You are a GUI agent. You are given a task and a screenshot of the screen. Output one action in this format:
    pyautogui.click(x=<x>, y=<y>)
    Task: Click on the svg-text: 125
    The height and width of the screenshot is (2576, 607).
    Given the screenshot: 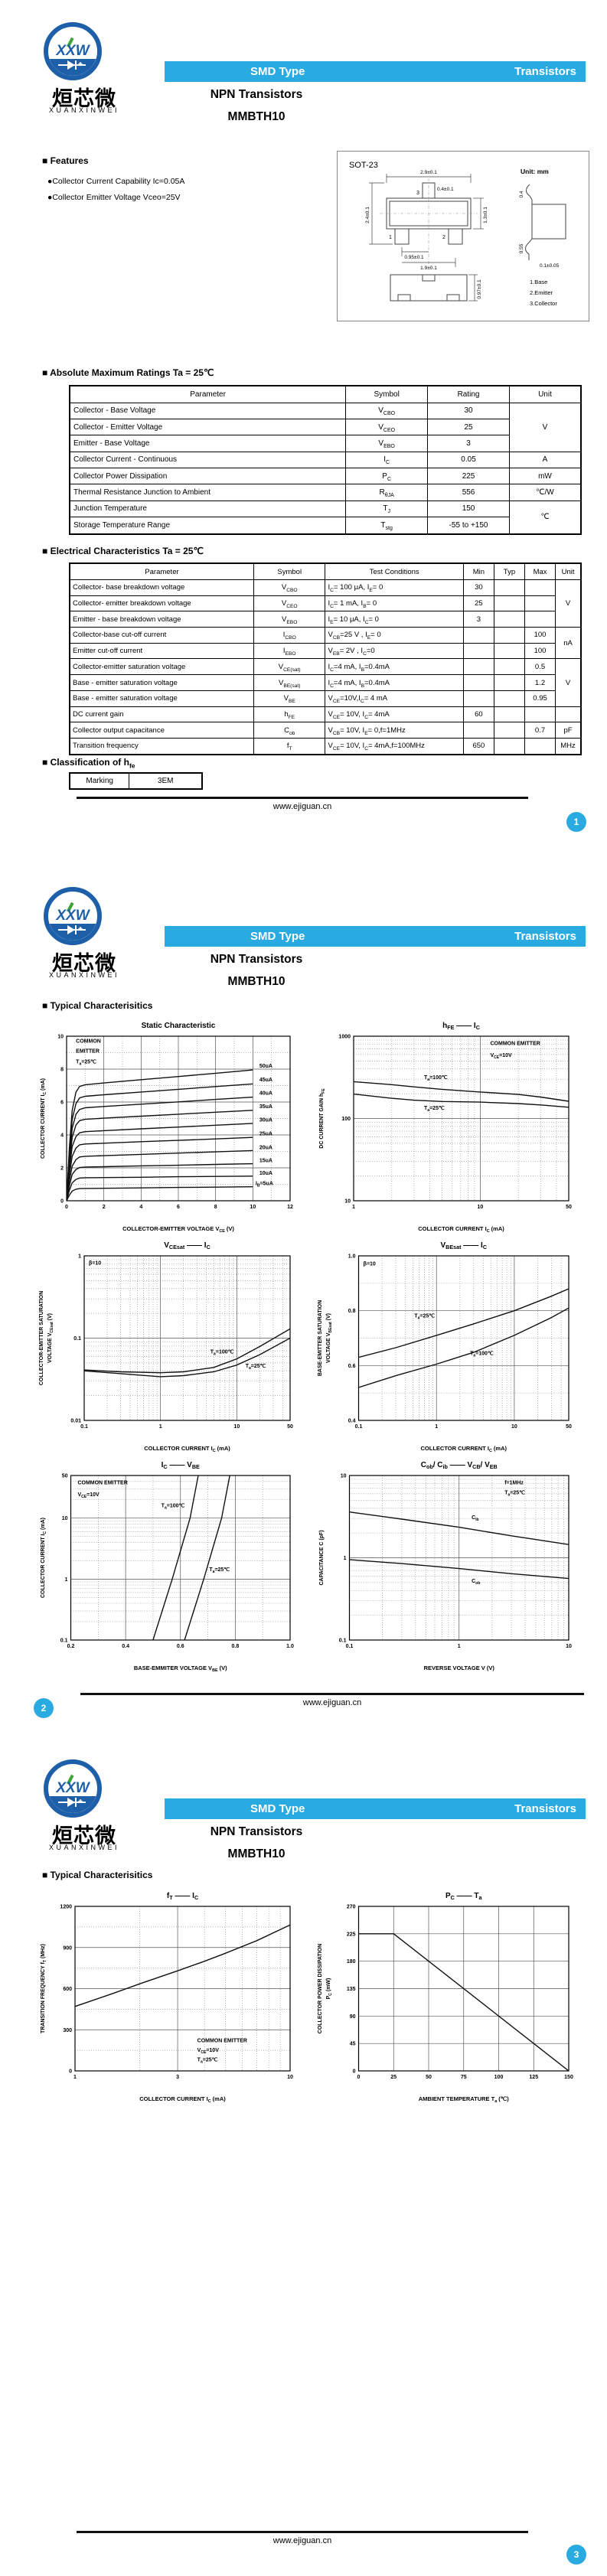 What is the action you would take?
    pyautogui.click(x=534, y=2077)
    